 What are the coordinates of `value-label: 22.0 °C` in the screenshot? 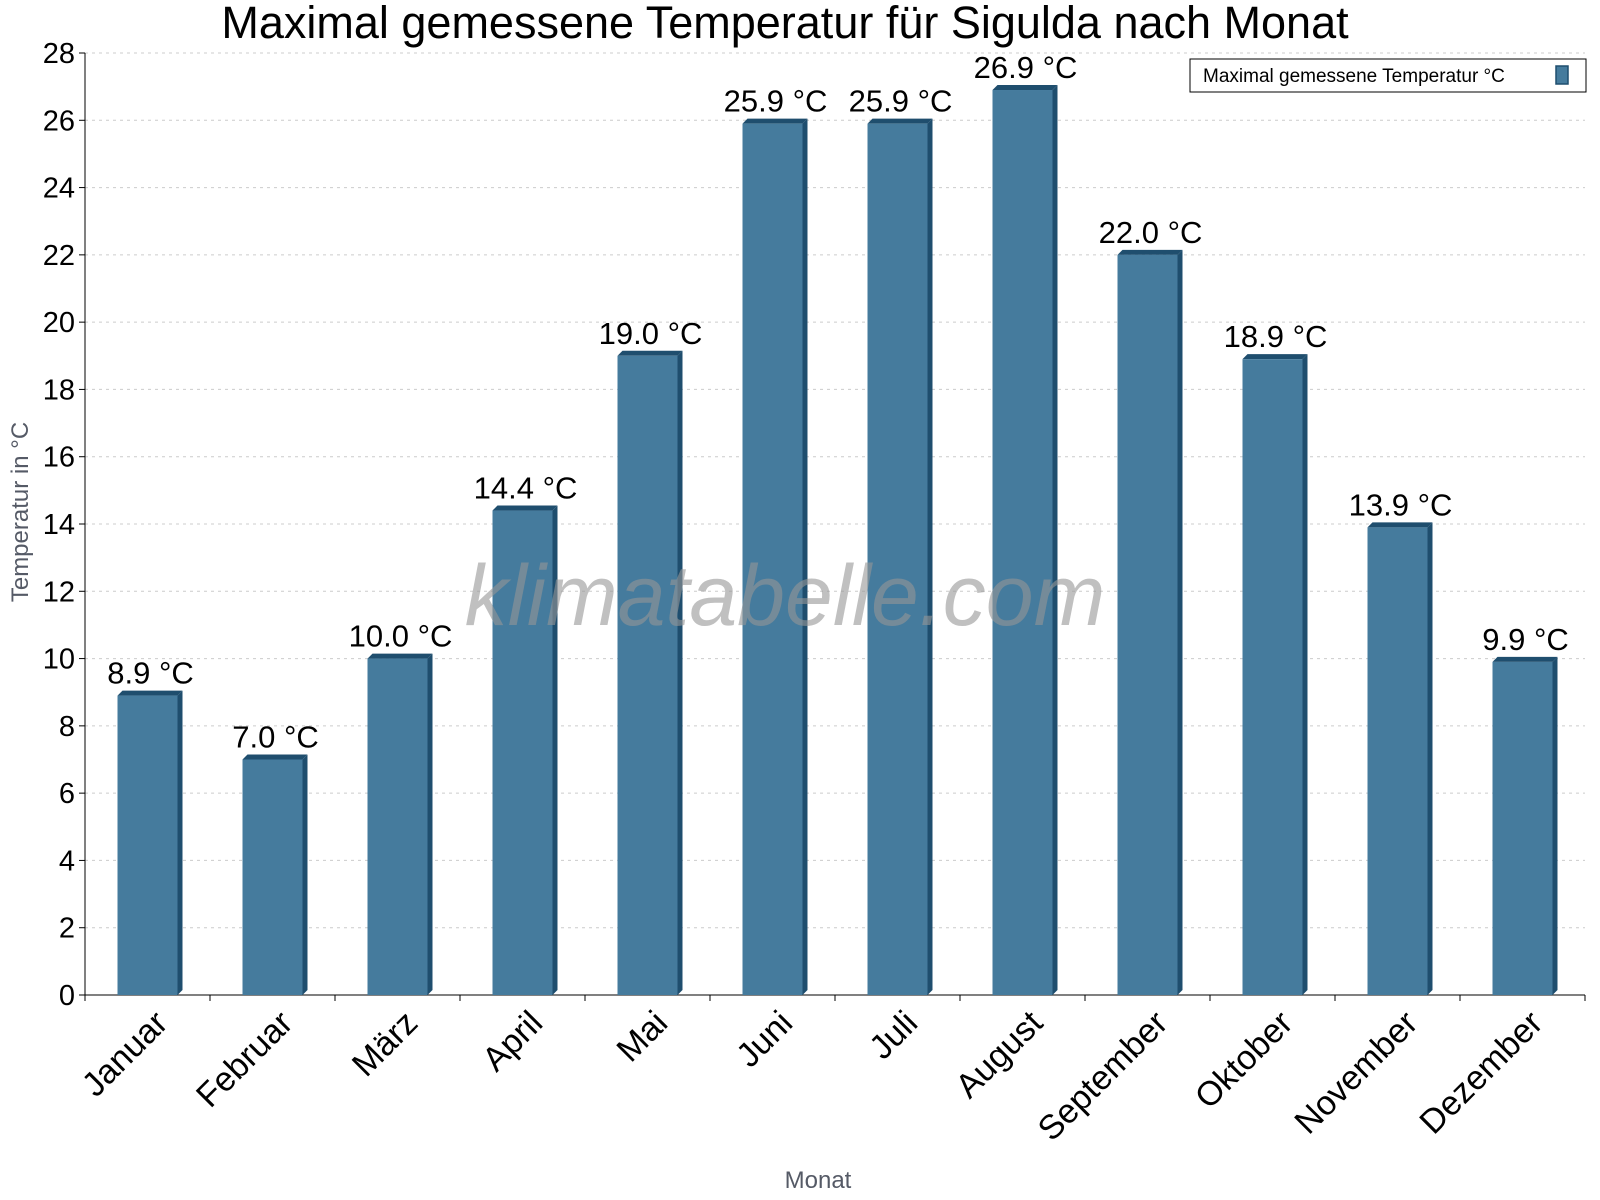 It's located at (1151, 232).